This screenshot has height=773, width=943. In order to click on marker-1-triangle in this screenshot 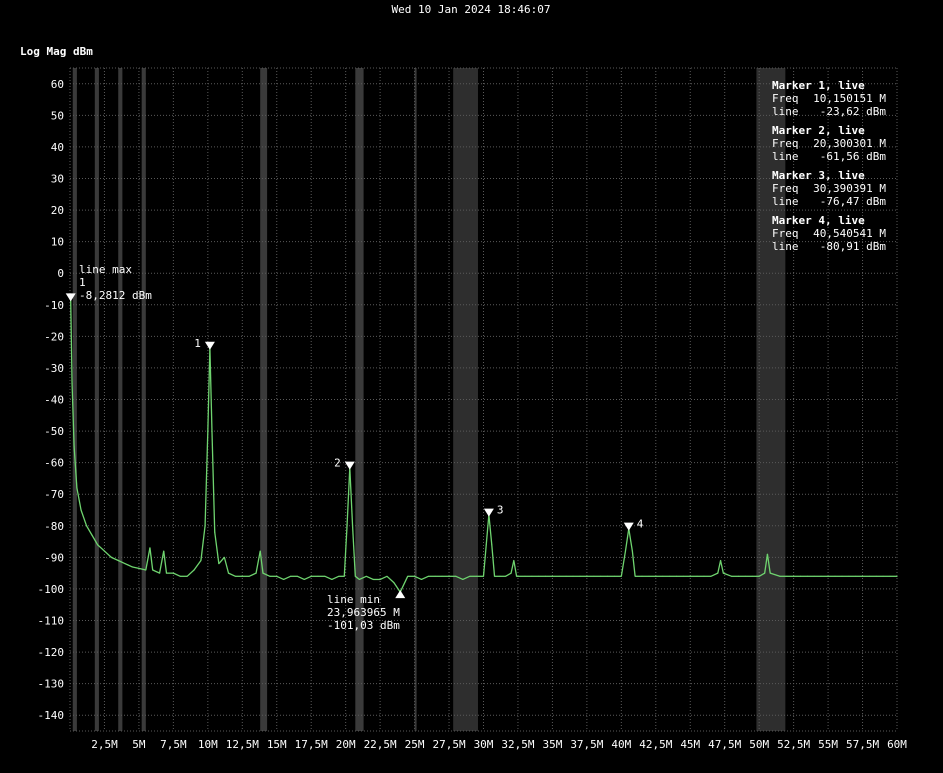, I will do `click(209, 345)`.